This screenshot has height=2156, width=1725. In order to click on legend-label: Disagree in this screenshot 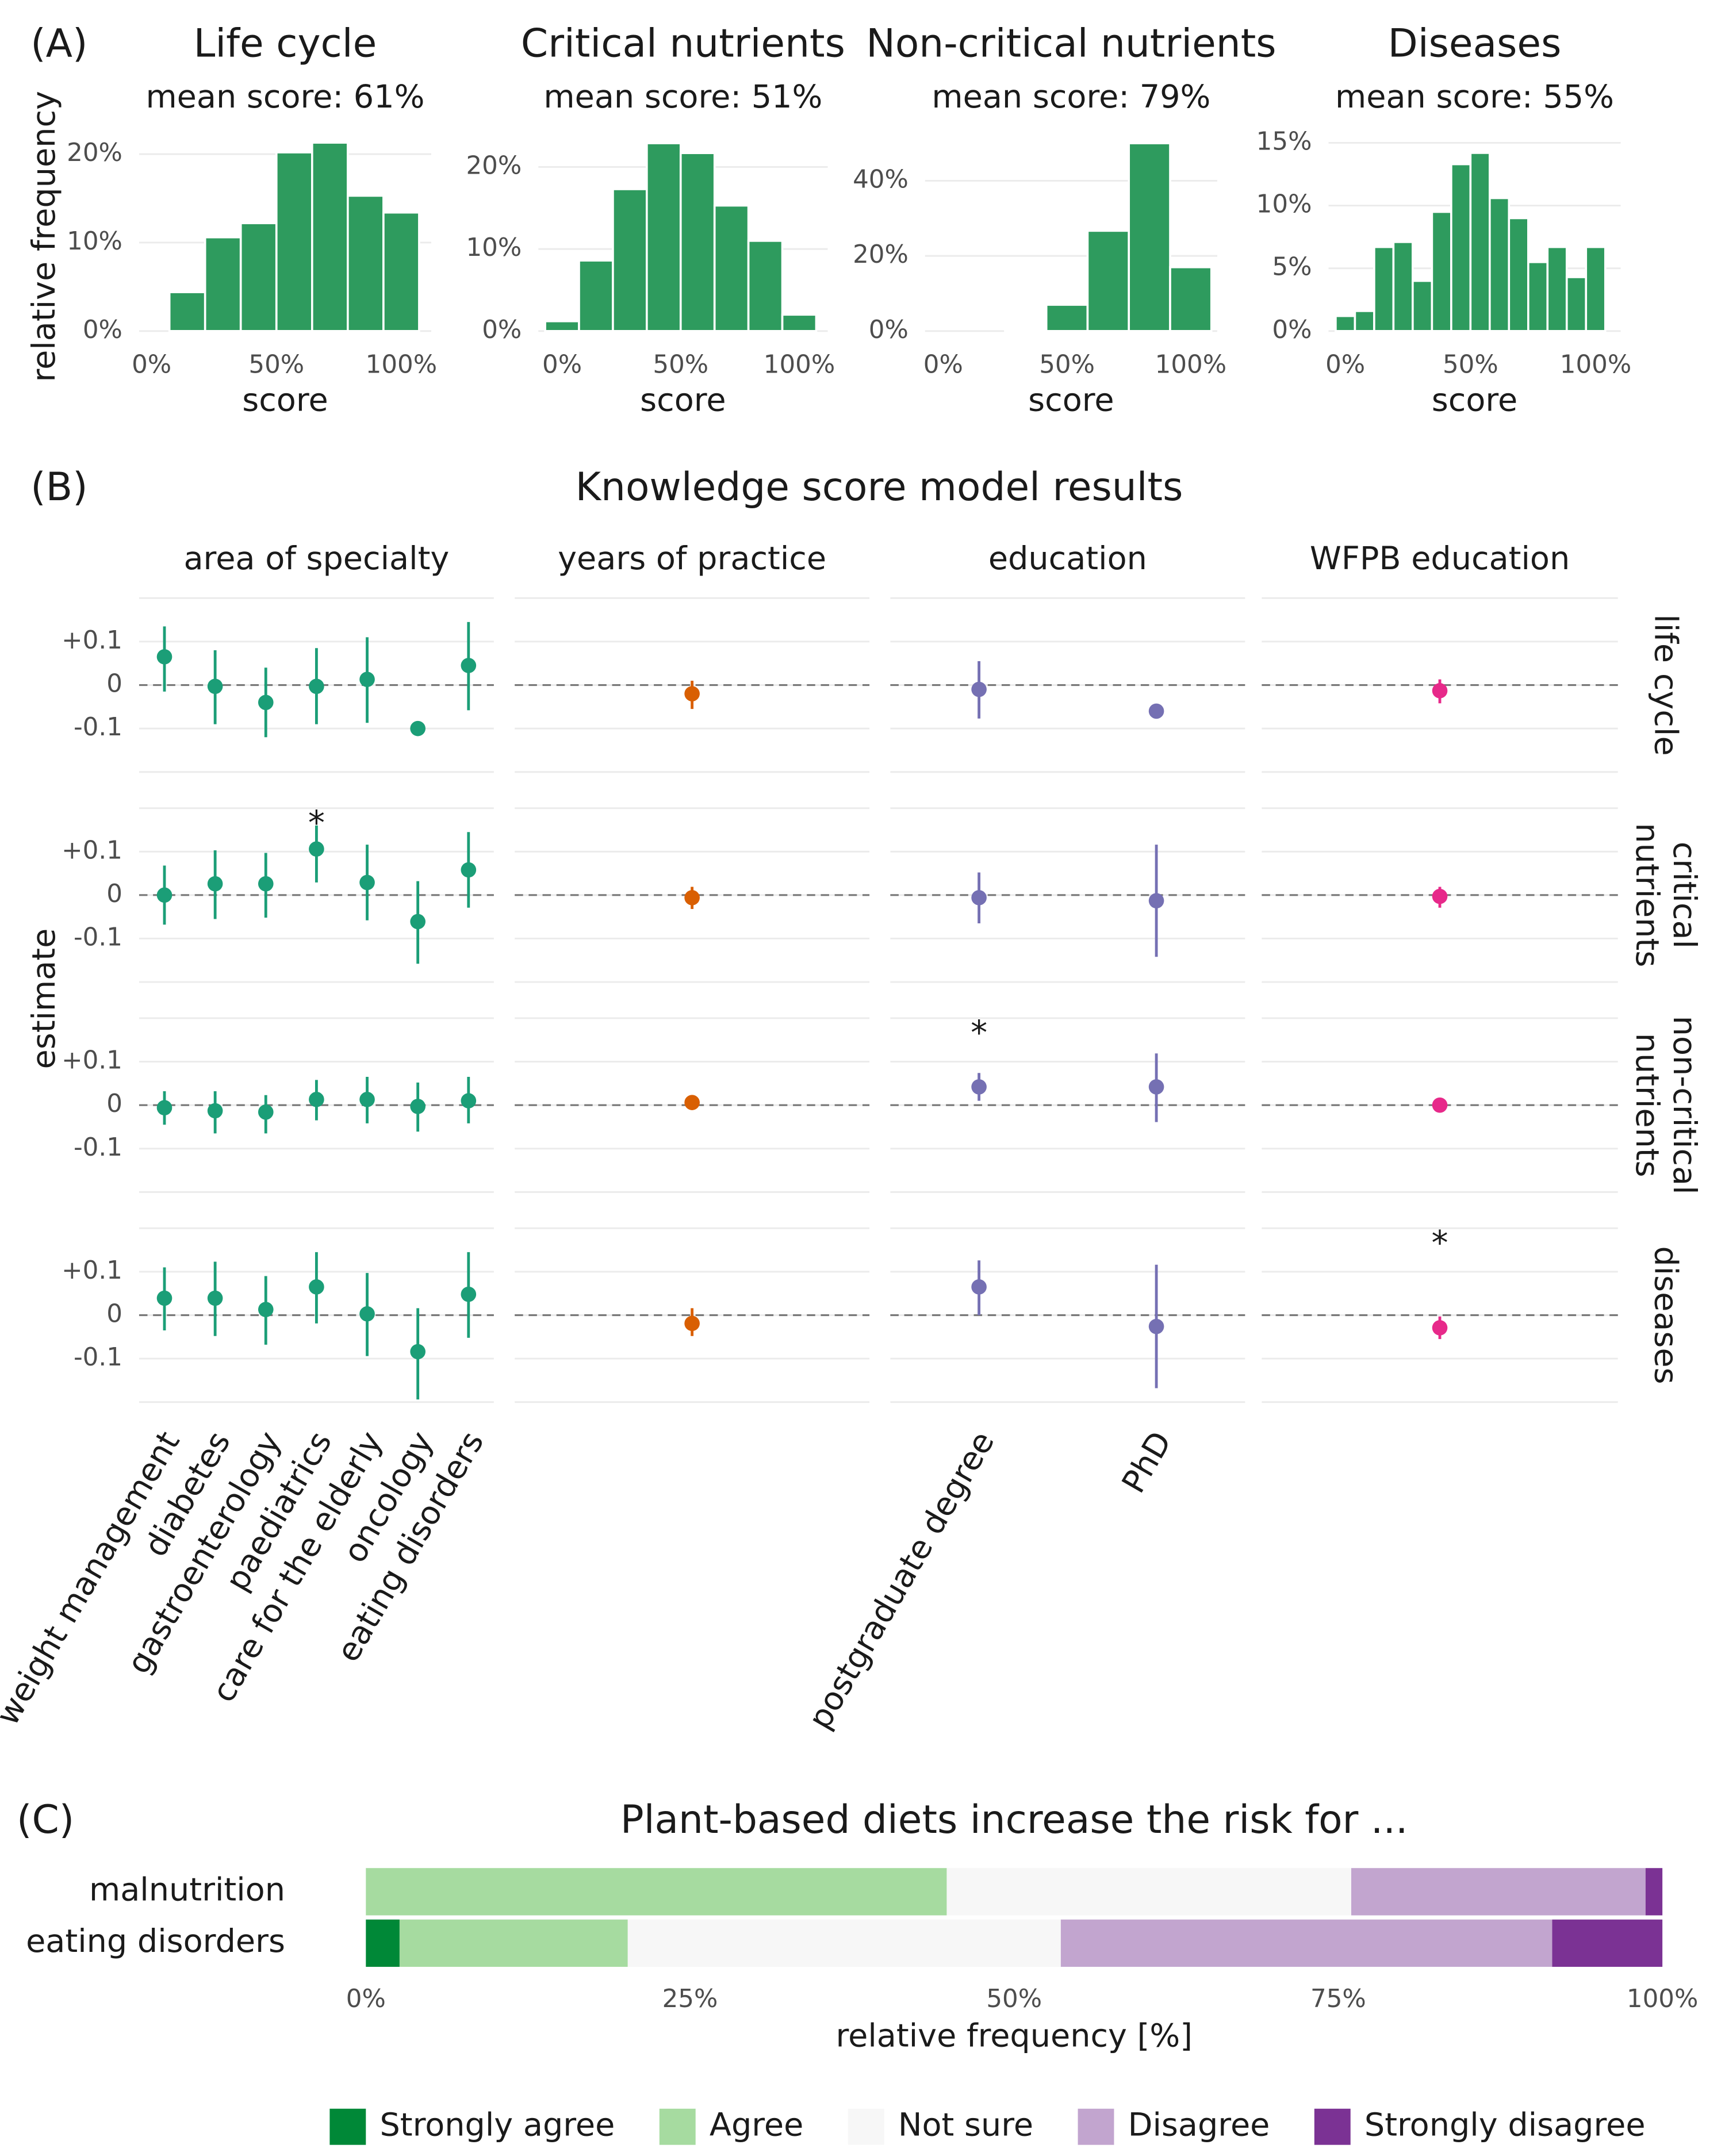, I will do `click(1199, 2124)`.